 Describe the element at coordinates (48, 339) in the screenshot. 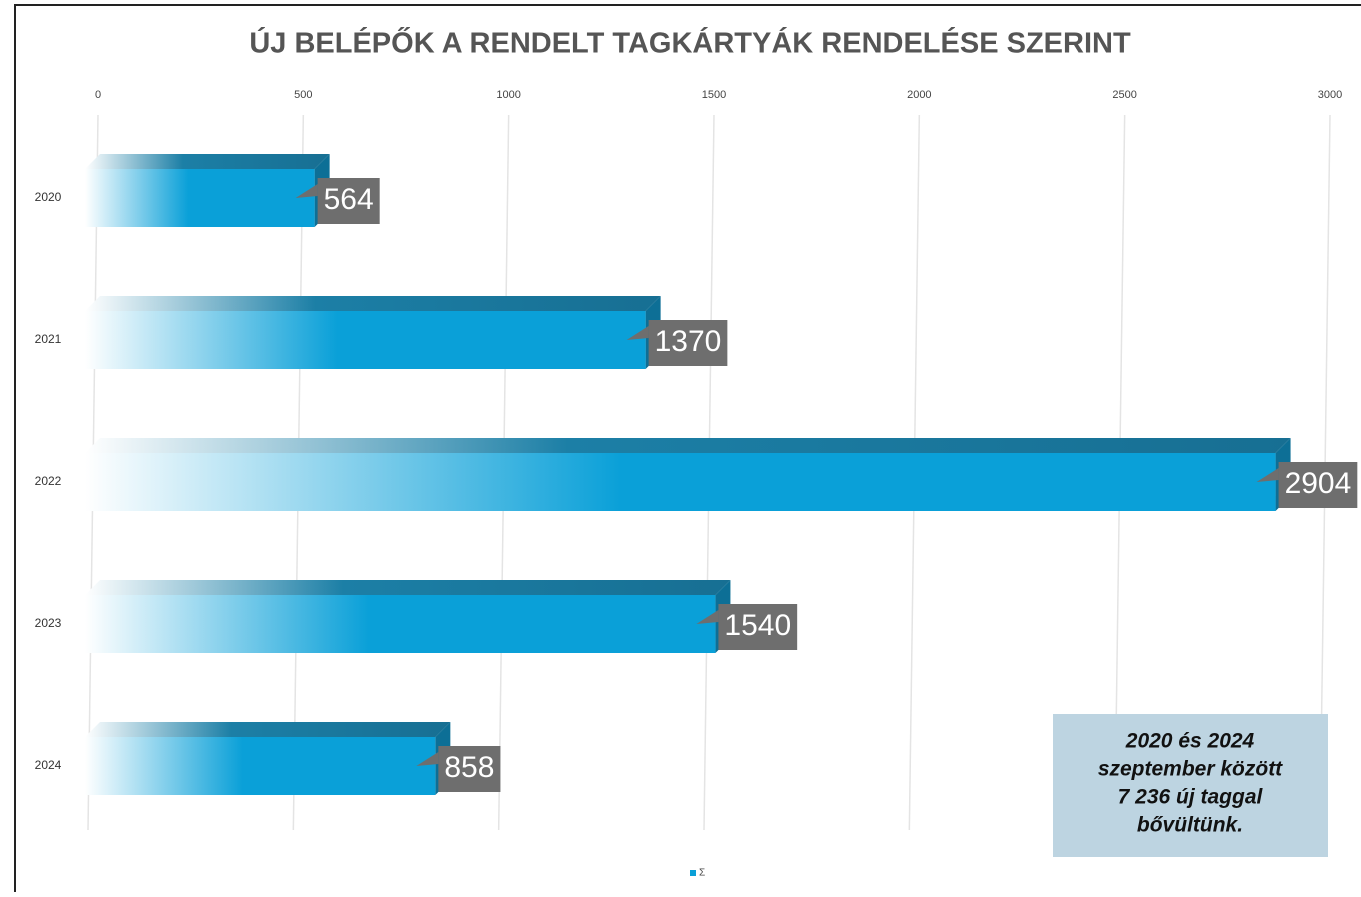

I see `y-tick-label: 2021` at that location.